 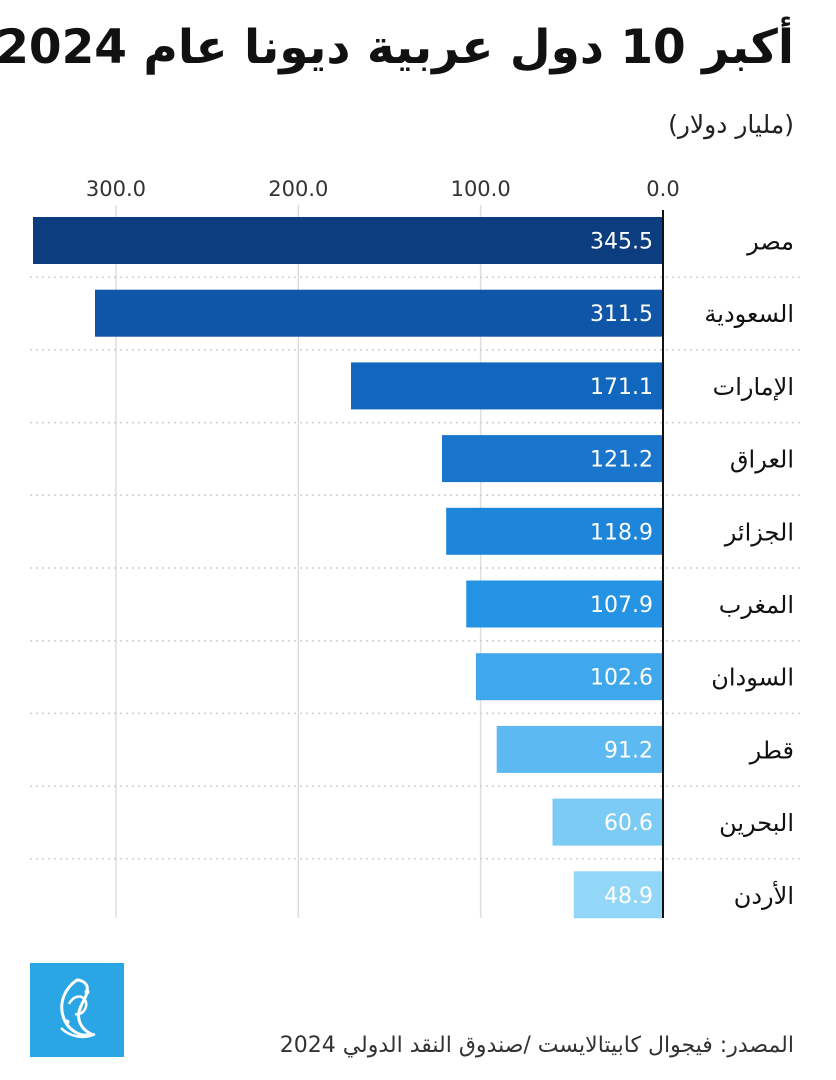 I want to click on tick-label: 300.0, so click(x=116, y=189).